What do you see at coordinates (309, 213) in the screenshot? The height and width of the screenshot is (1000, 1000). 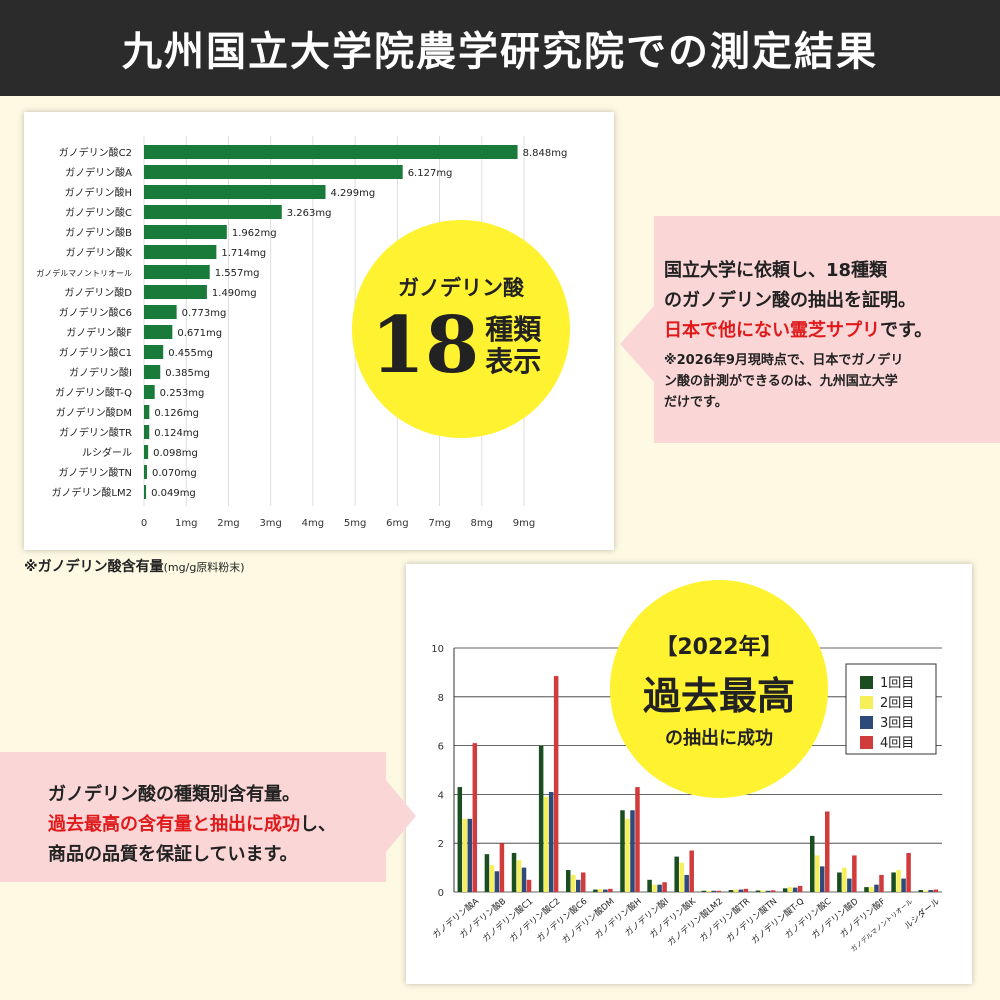 I see `value-label: 3.263mg` at bounding box center [309, 213].